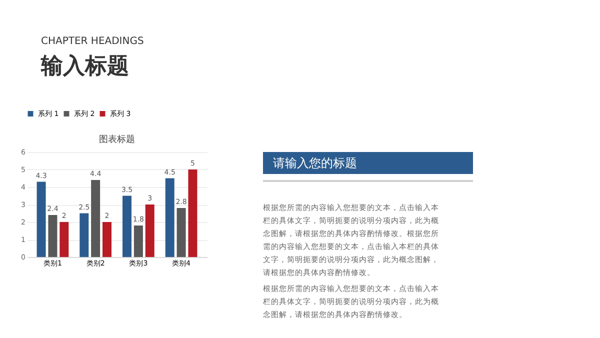 The image size is (600, 338). What do you see at coordinates (117, 139) in the screenshot?
I see `chart-title: 图表标题` at bounding box center [117, 139].